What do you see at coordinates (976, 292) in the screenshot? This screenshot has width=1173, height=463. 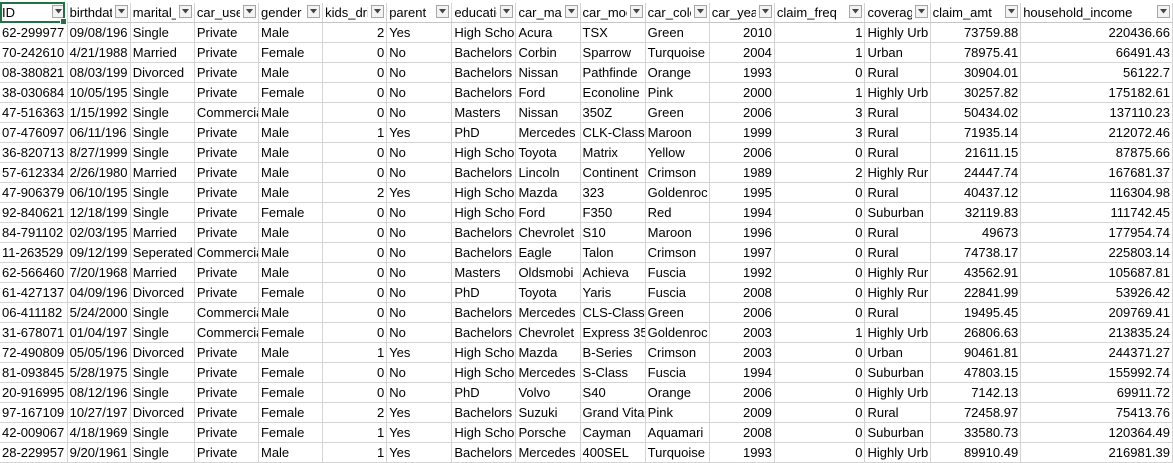 I see `table-cell: 22841.99` at bounding box center [976, 292].